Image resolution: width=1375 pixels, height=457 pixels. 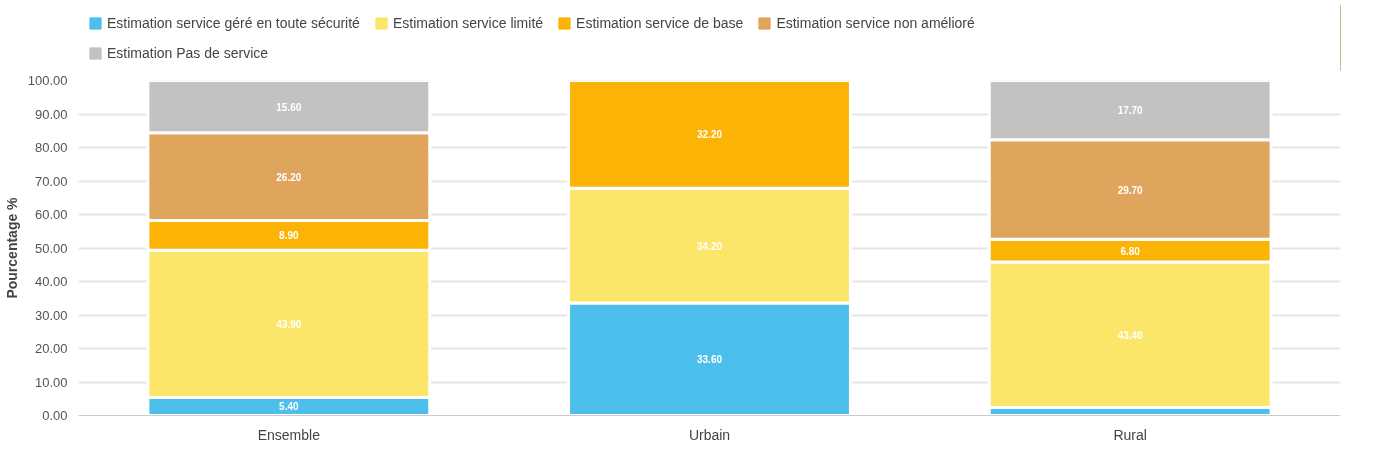 I want to click on legend-label: Estimation Pas de service, so click(x=188, y=53).